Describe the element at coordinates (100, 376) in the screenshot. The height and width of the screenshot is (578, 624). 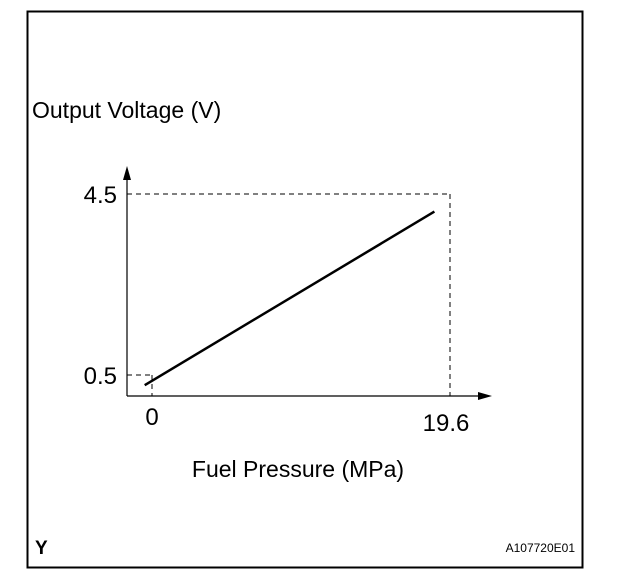
I see `y-tick-label-0.5: 0.5` at that location.